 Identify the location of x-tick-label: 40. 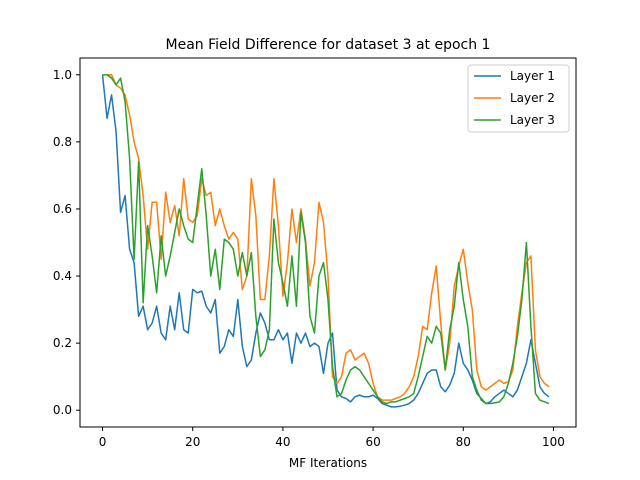
(282, 442).